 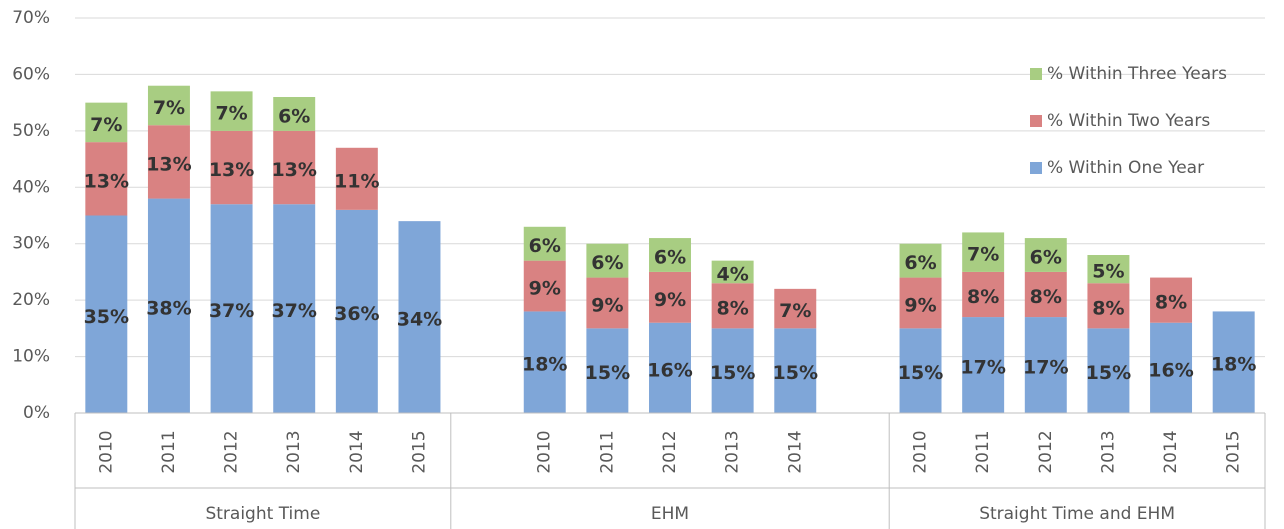 What do you see at coordinates (356, 181) in the screenshot?
I see `data-label: 11%` at bounding box center [356, 181].